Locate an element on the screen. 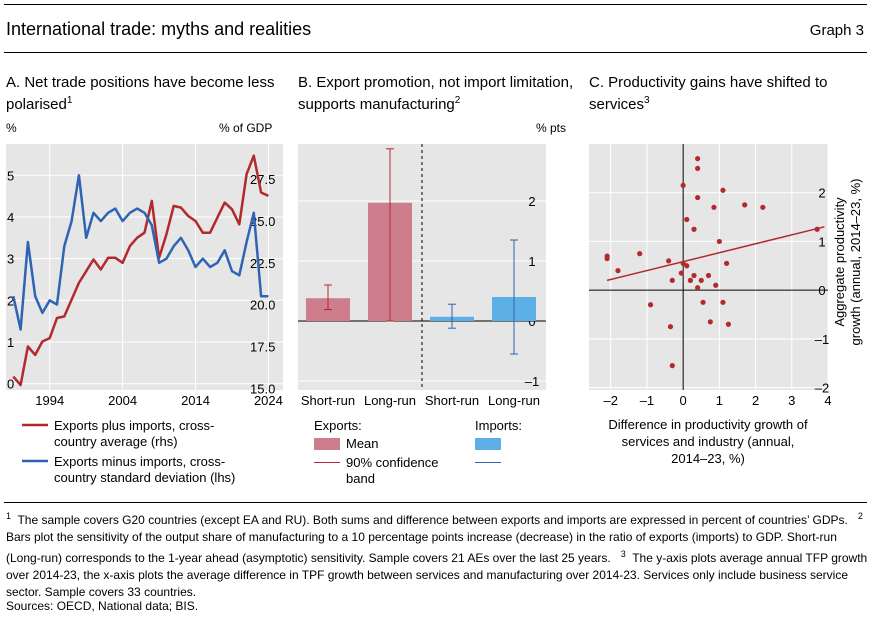 This screenshot has height=620, width=873. panel-a-right-tick-label: 27.5 is located at coordinates (262, 179).